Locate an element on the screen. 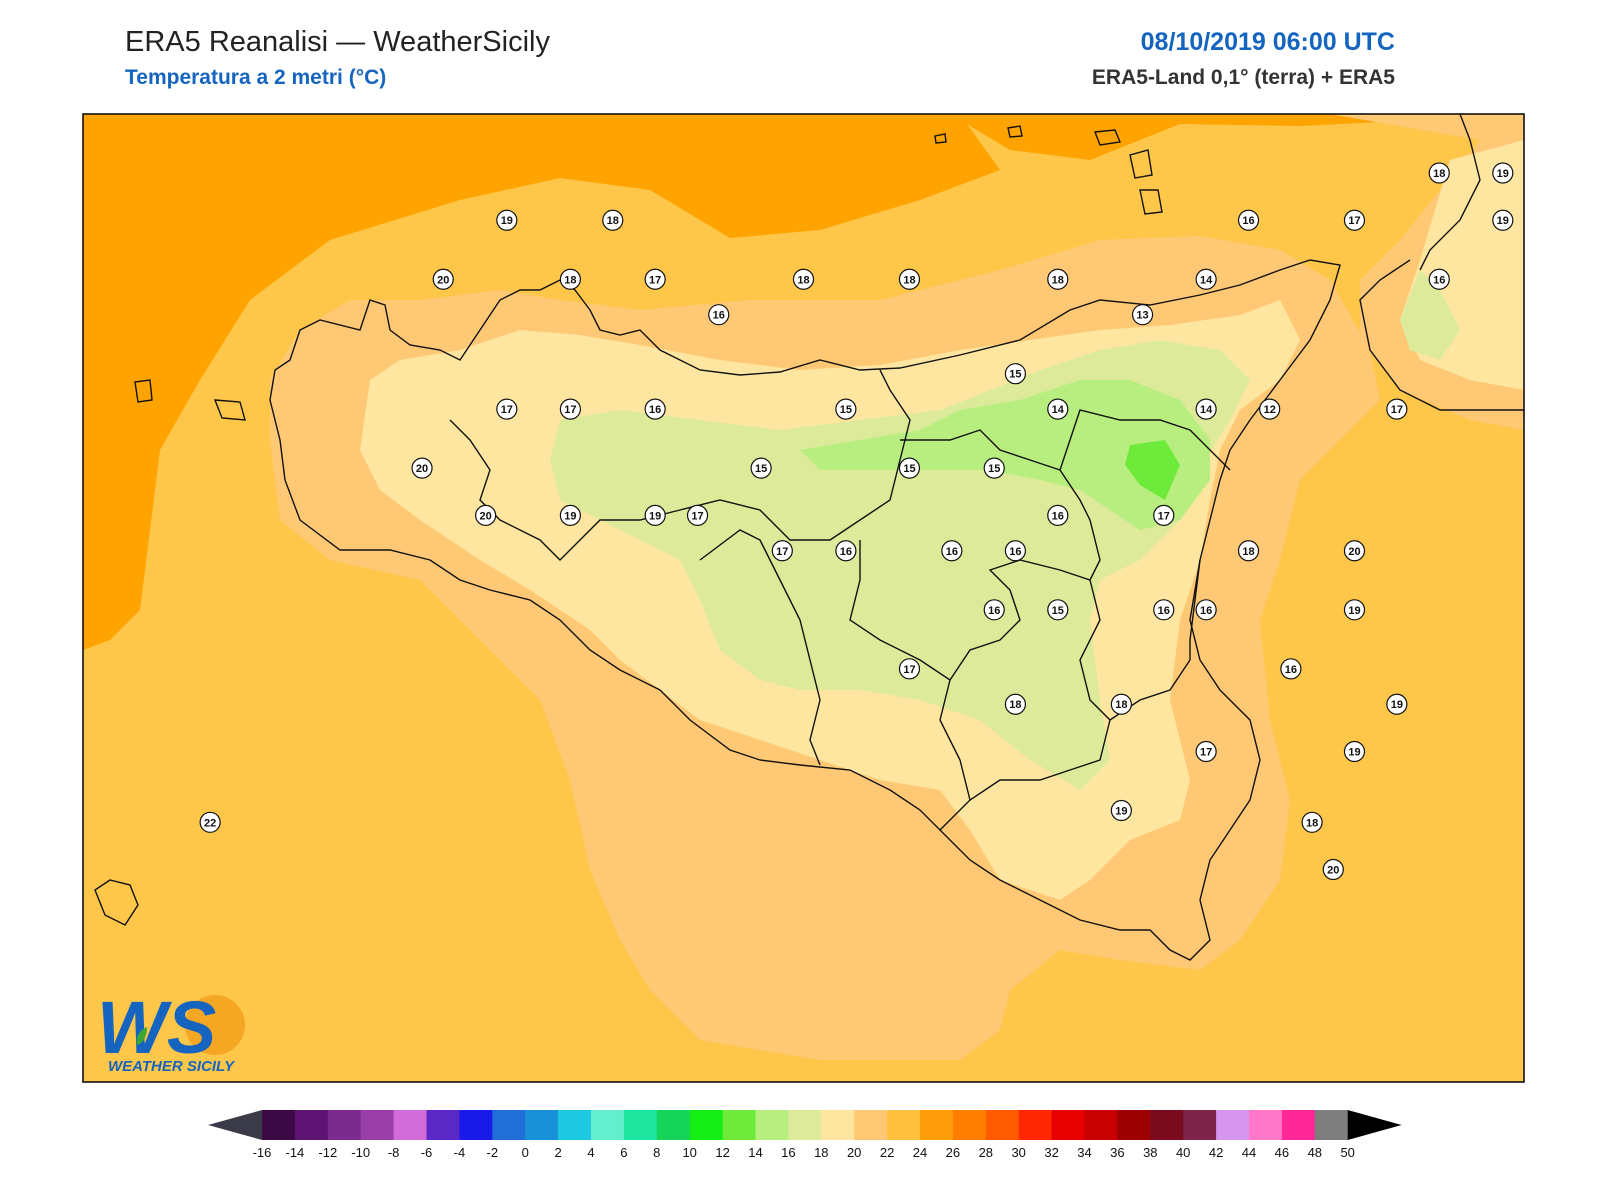 The width and height of the screenshot is (1600, 1200). data-source: ERA5-Land 0,1° (terra) + ERA5 is located at coordinates (1243, 77).